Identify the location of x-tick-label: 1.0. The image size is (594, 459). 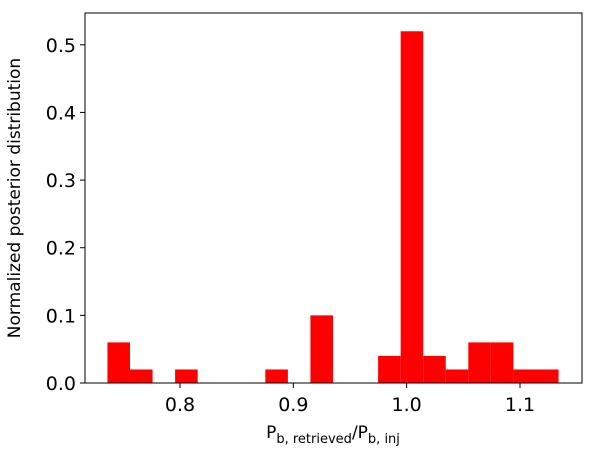
(407, 405).